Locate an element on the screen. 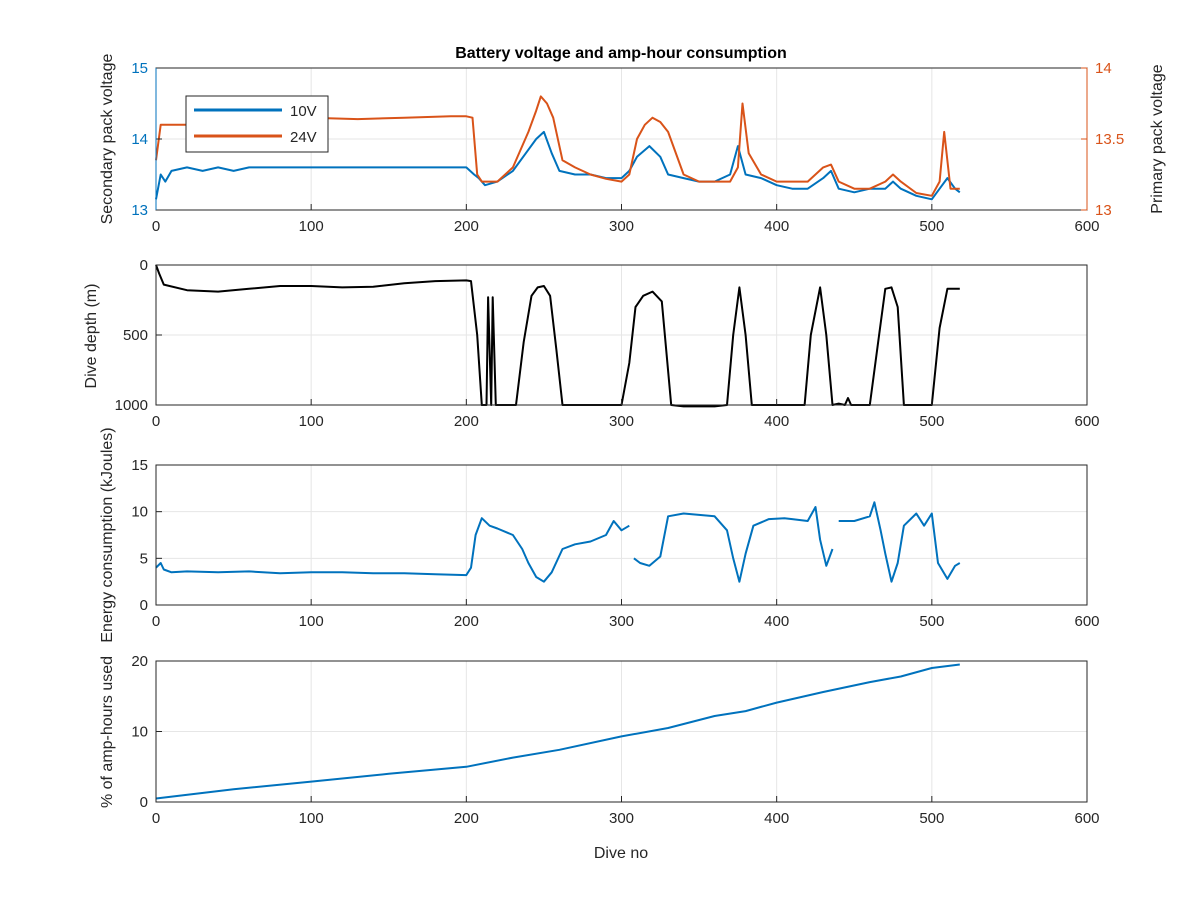 The height and width of the screenshot is (900, 1200). depth-ytick-label: 1000 is located at coordinates (131, 405).